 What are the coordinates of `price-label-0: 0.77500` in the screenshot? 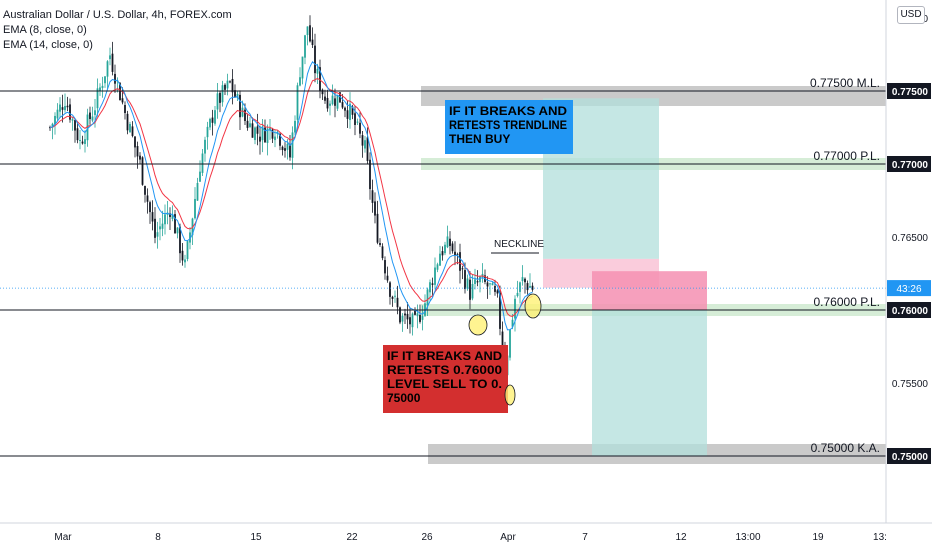 It's located at (910, 92).